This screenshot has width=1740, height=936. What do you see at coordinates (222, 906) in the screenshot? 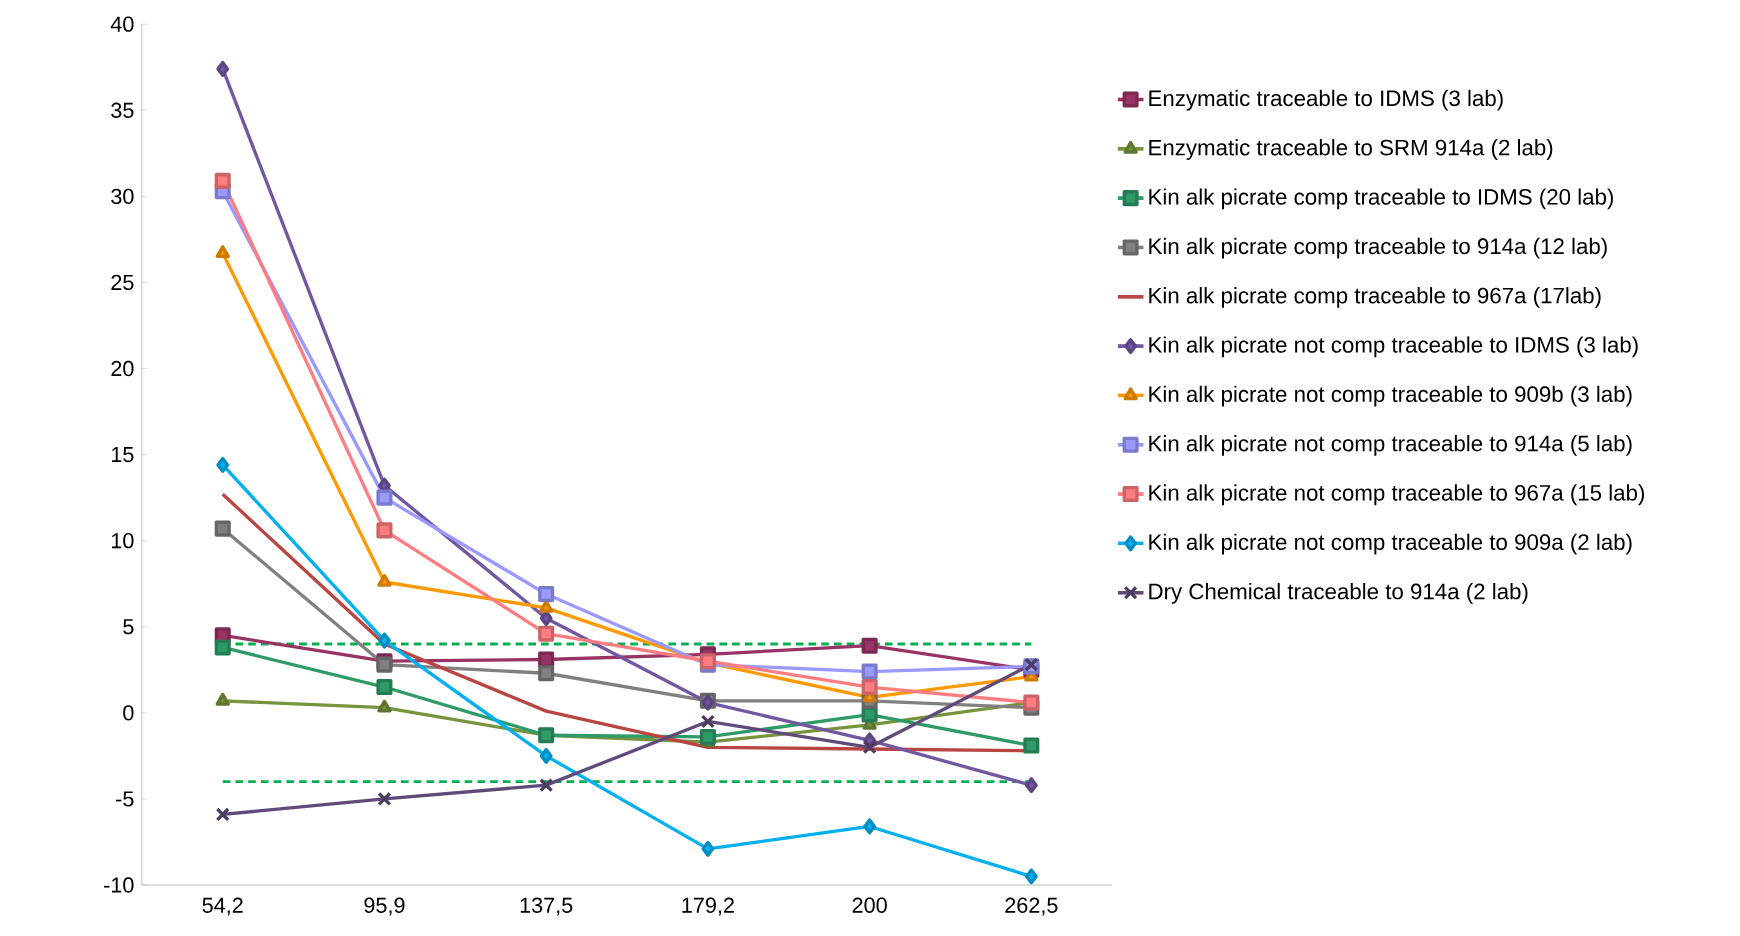
I see `x-tick-label: 54,2` at bounding box center [222, 906].